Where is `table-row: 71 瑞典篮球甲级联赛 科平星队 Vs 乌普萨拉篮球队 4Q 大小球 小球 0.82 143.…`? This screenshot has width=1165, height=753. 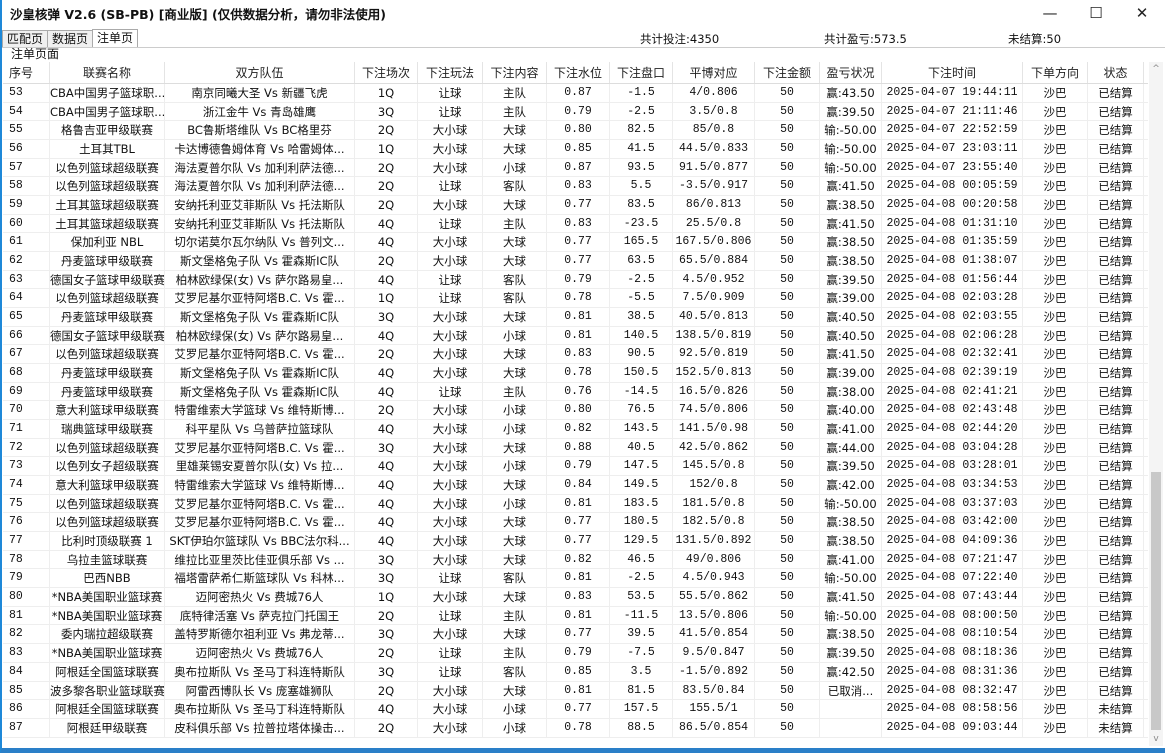 table-row: 71 瑞典篮球甲级联赛 科平星队 Vs 乌普萨拉篮球队 4Q 大小球 小球 0.82 143.… is located at coordinates (575, 429).